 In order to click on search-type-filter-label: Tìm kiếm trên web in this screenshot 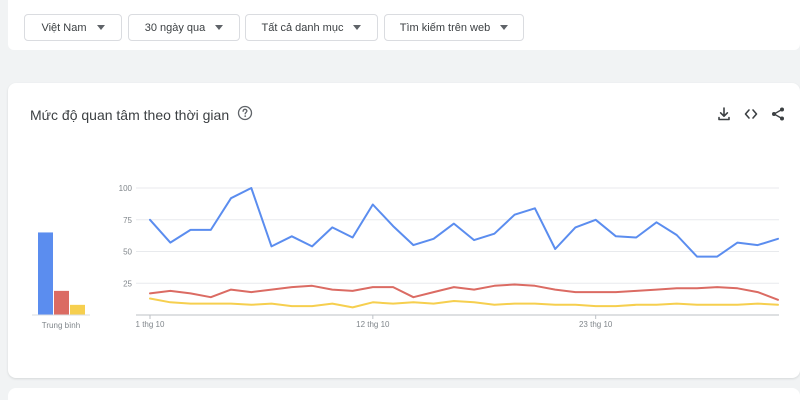, I will do `click(445, 27)`.